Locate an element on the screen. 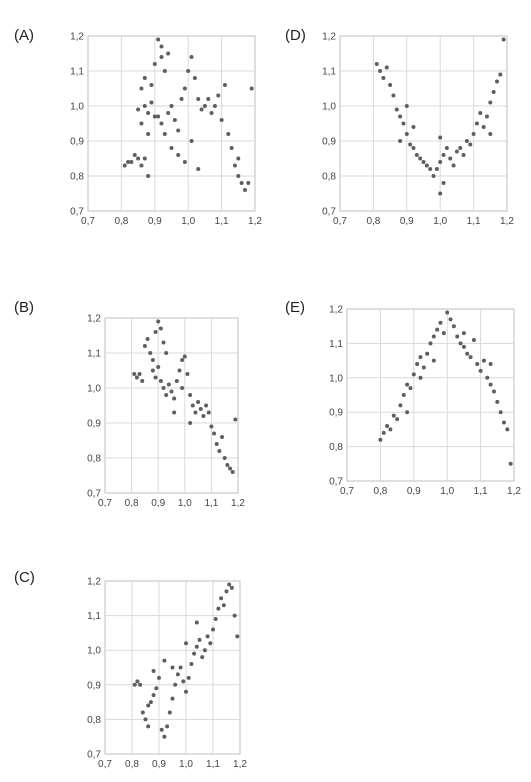  scatter-panel-a: (A) 0,7 0,7 0,8 0,8 0,9 0,9 1,0 1,0 1,1 1,1 1,2 1,2 is located at coordinates (132, 127).